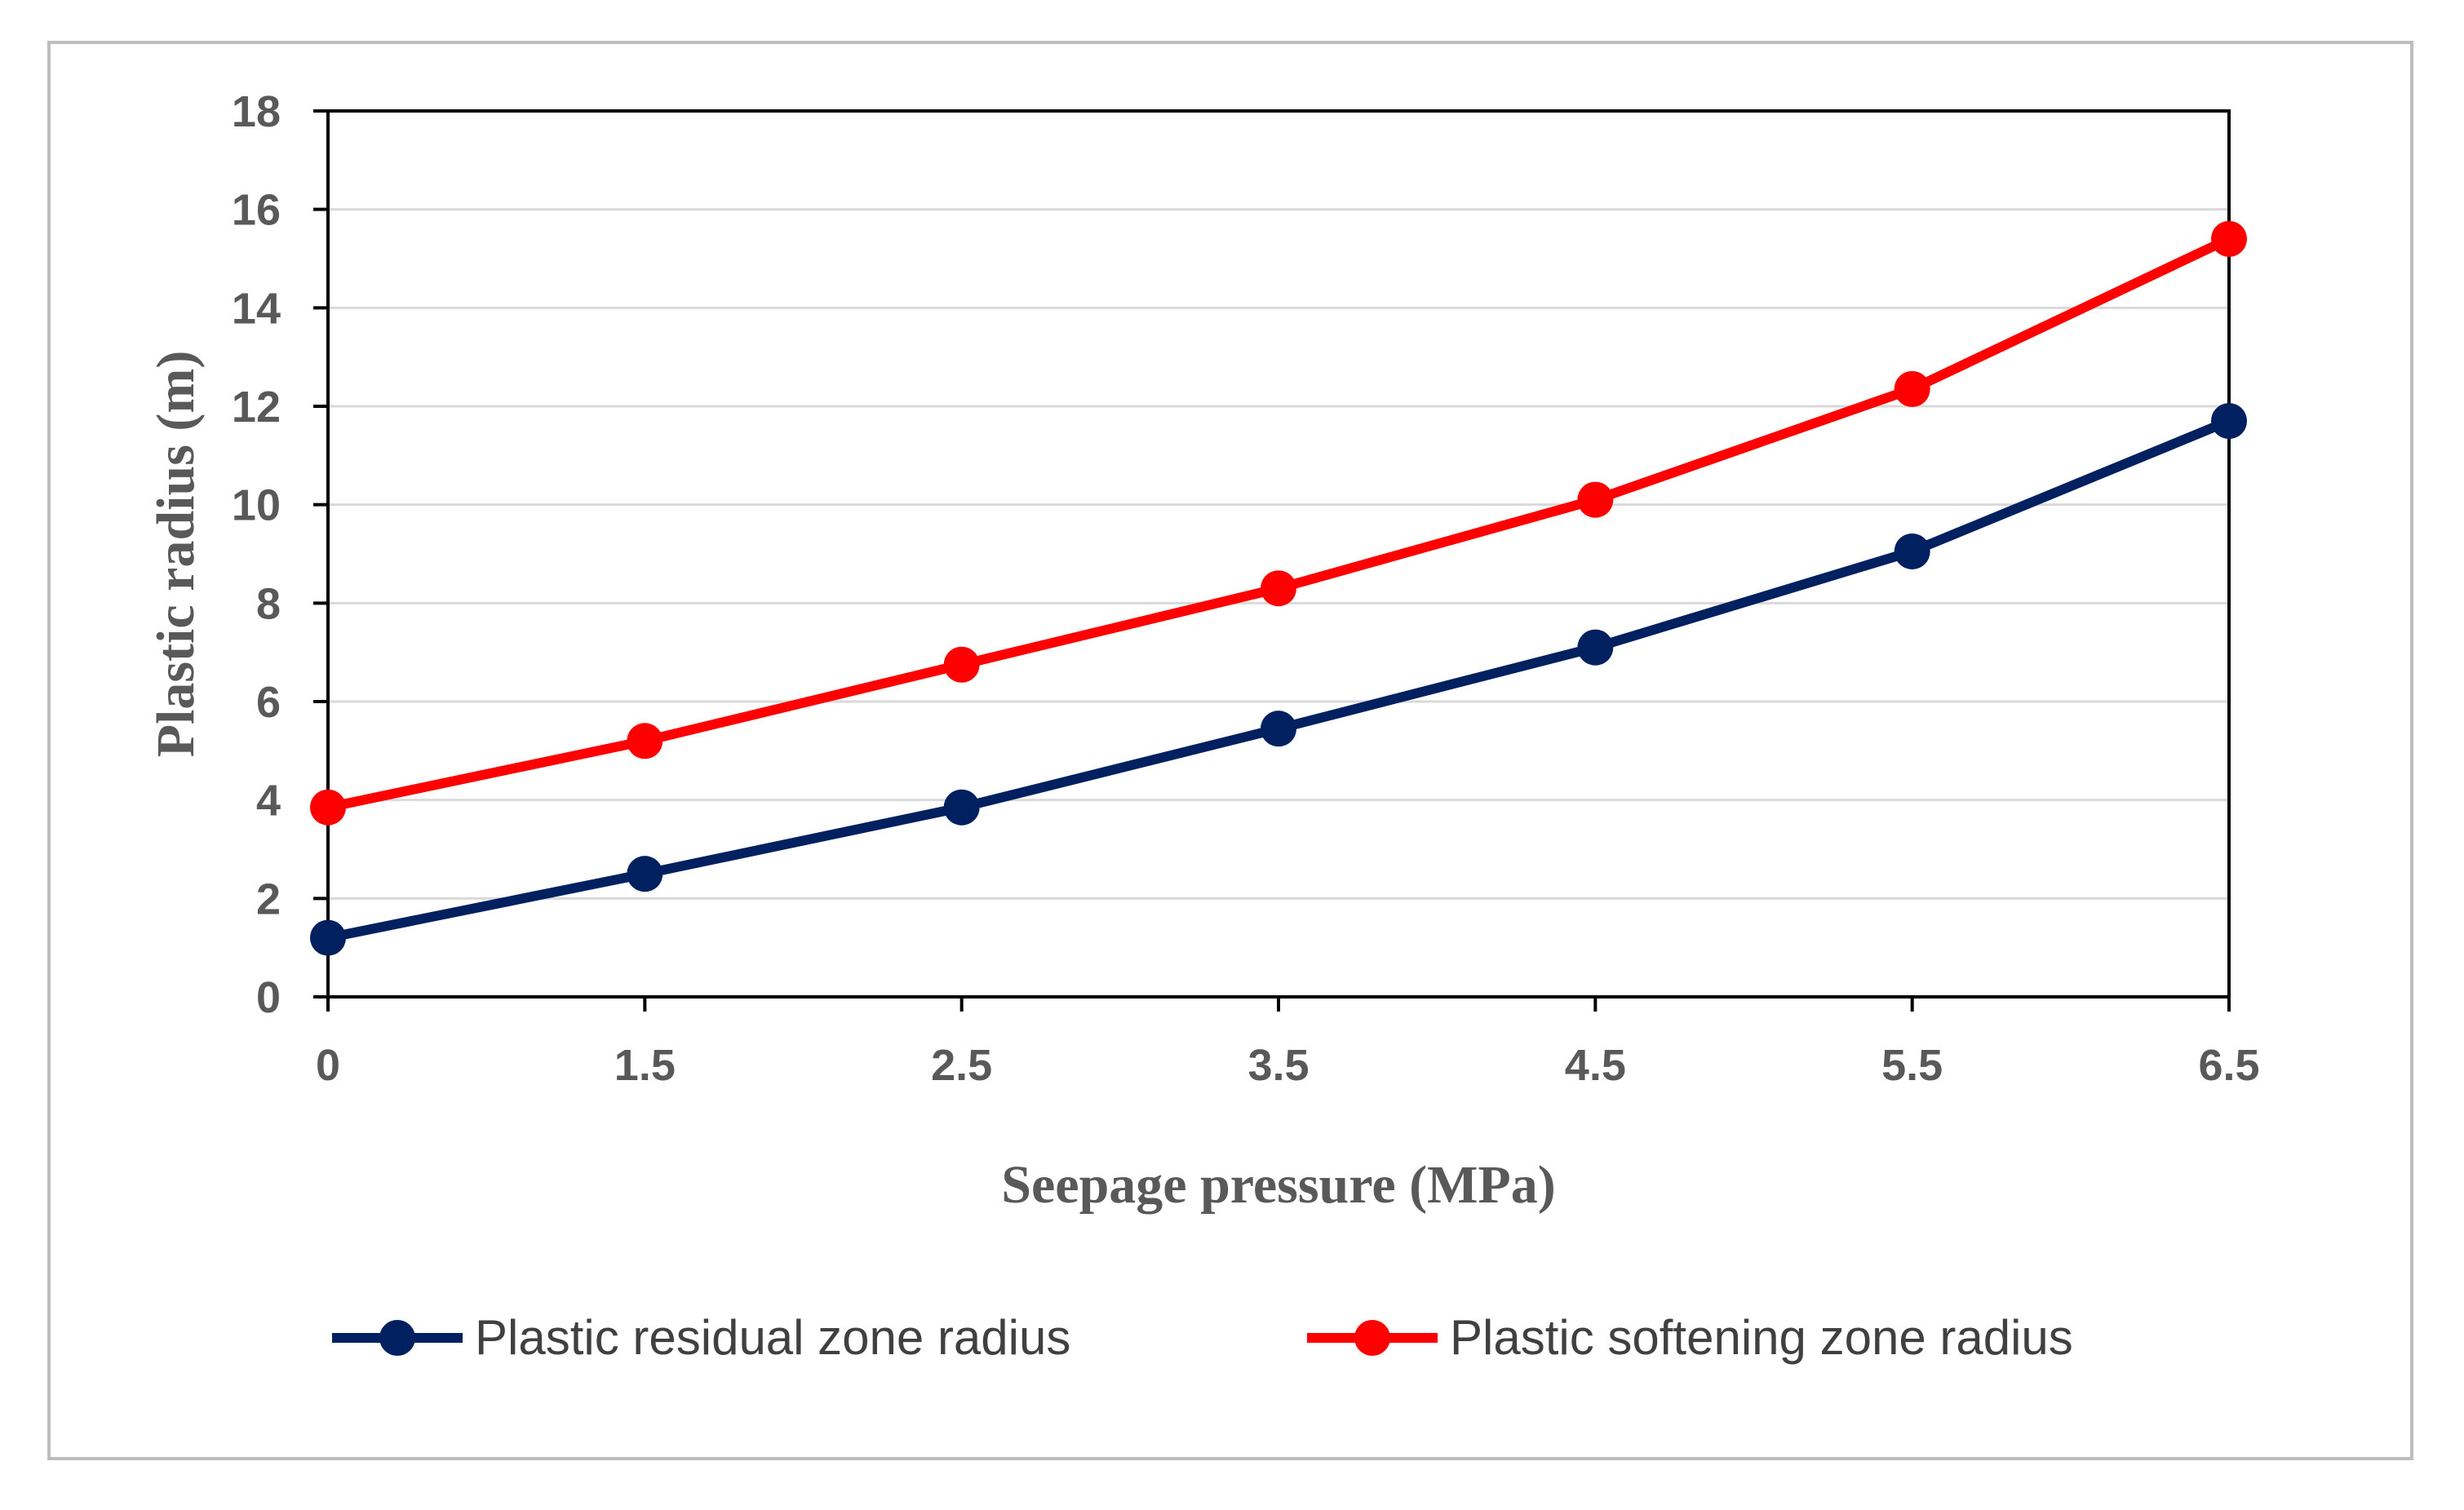 Image resolution: width=2464 pixels, height=1510 pixels. I want to click on x-tick-label: 0, so click(328, 1065).